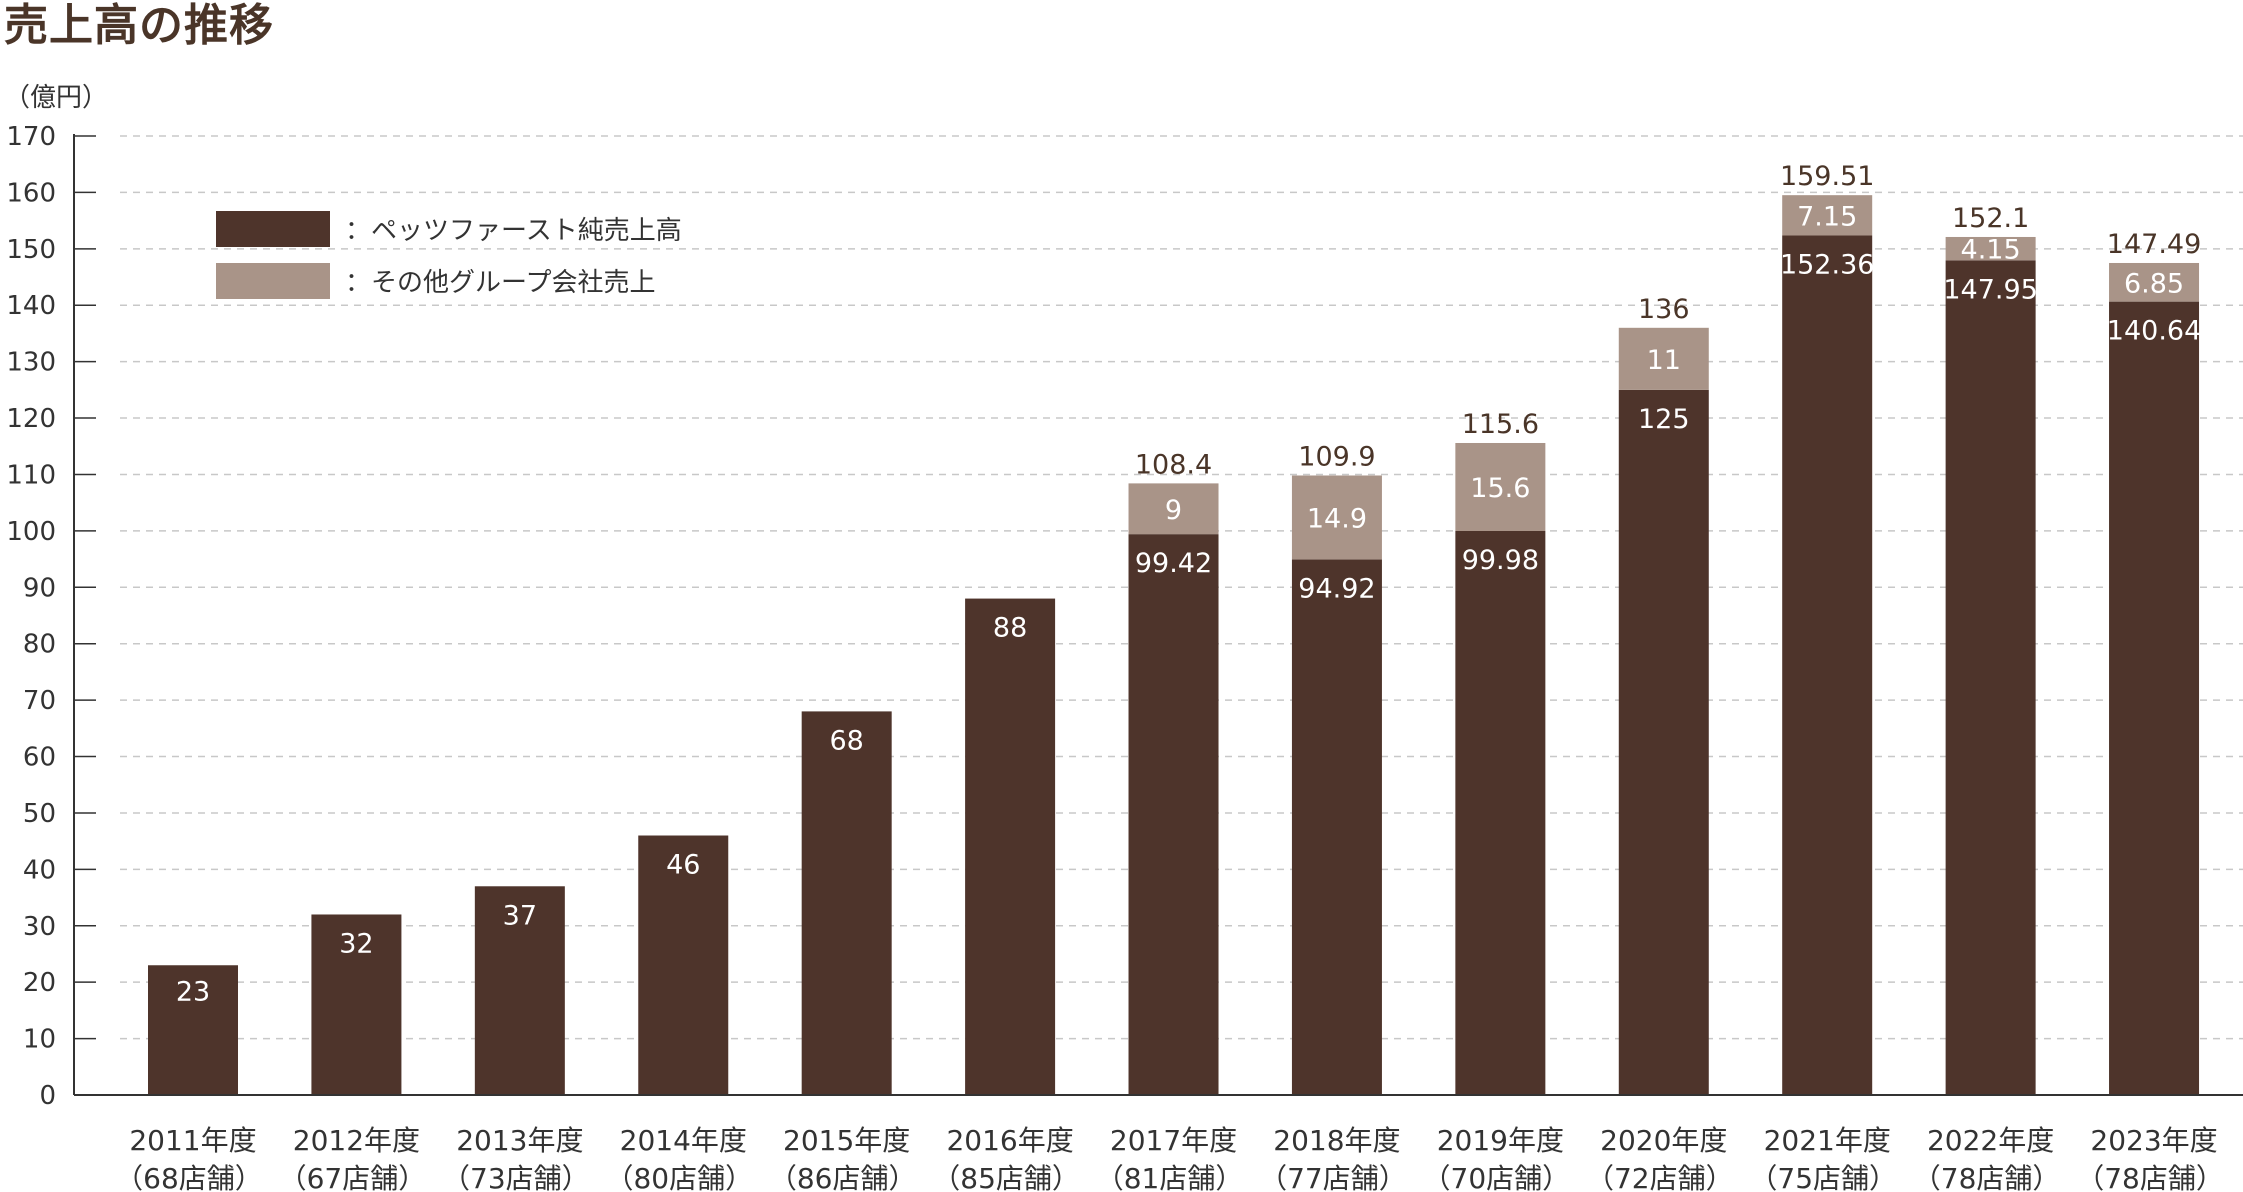  Describe the element at coordinates (500, 283) in the screenshot. I see `legend-label: ：その他グループ会社売上` at that location.